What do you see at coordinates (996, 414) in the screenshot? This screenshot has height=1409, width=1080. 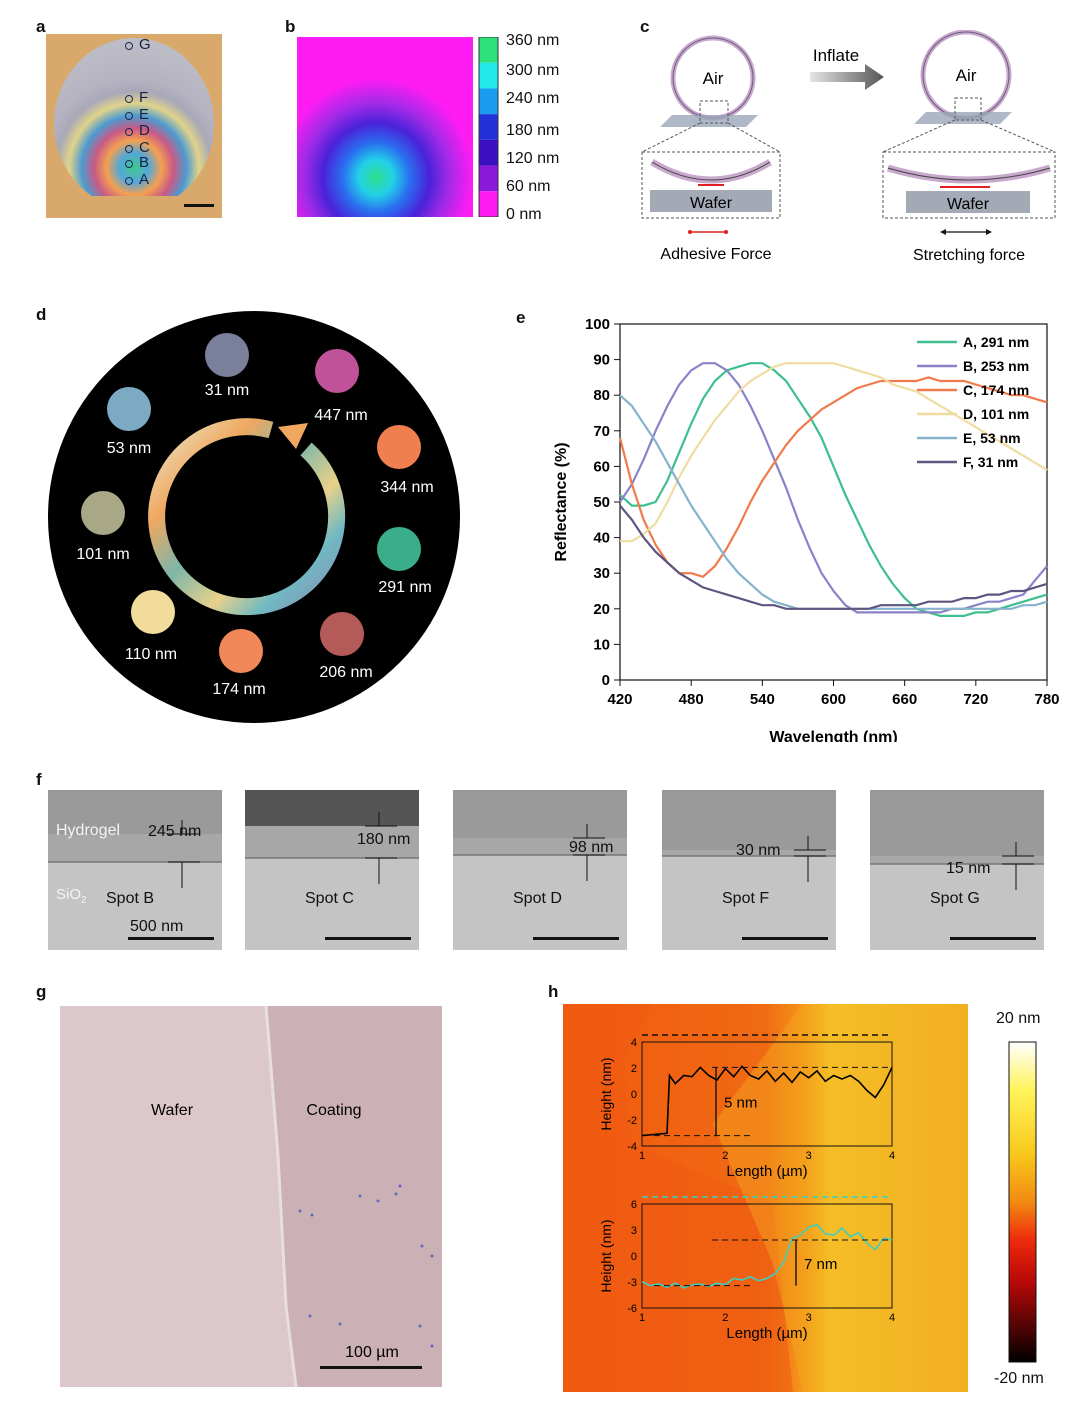 I see `legend-label: D, 101 nm` at bounding box center [996, 414].